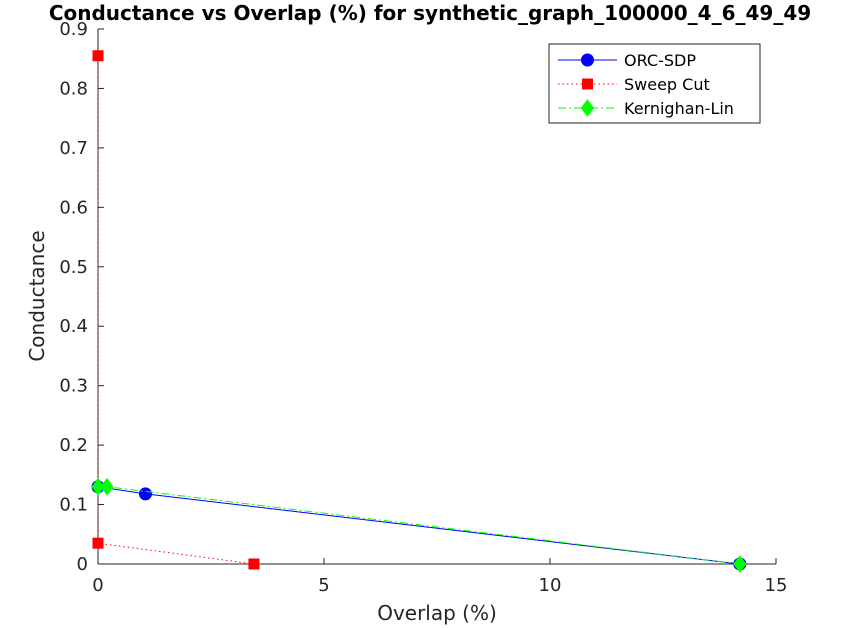 The image size is (862, 628). Describe the element at coordinates (73, 207) in the screenshot. I see `y-tick-label: 0.6` at that location.